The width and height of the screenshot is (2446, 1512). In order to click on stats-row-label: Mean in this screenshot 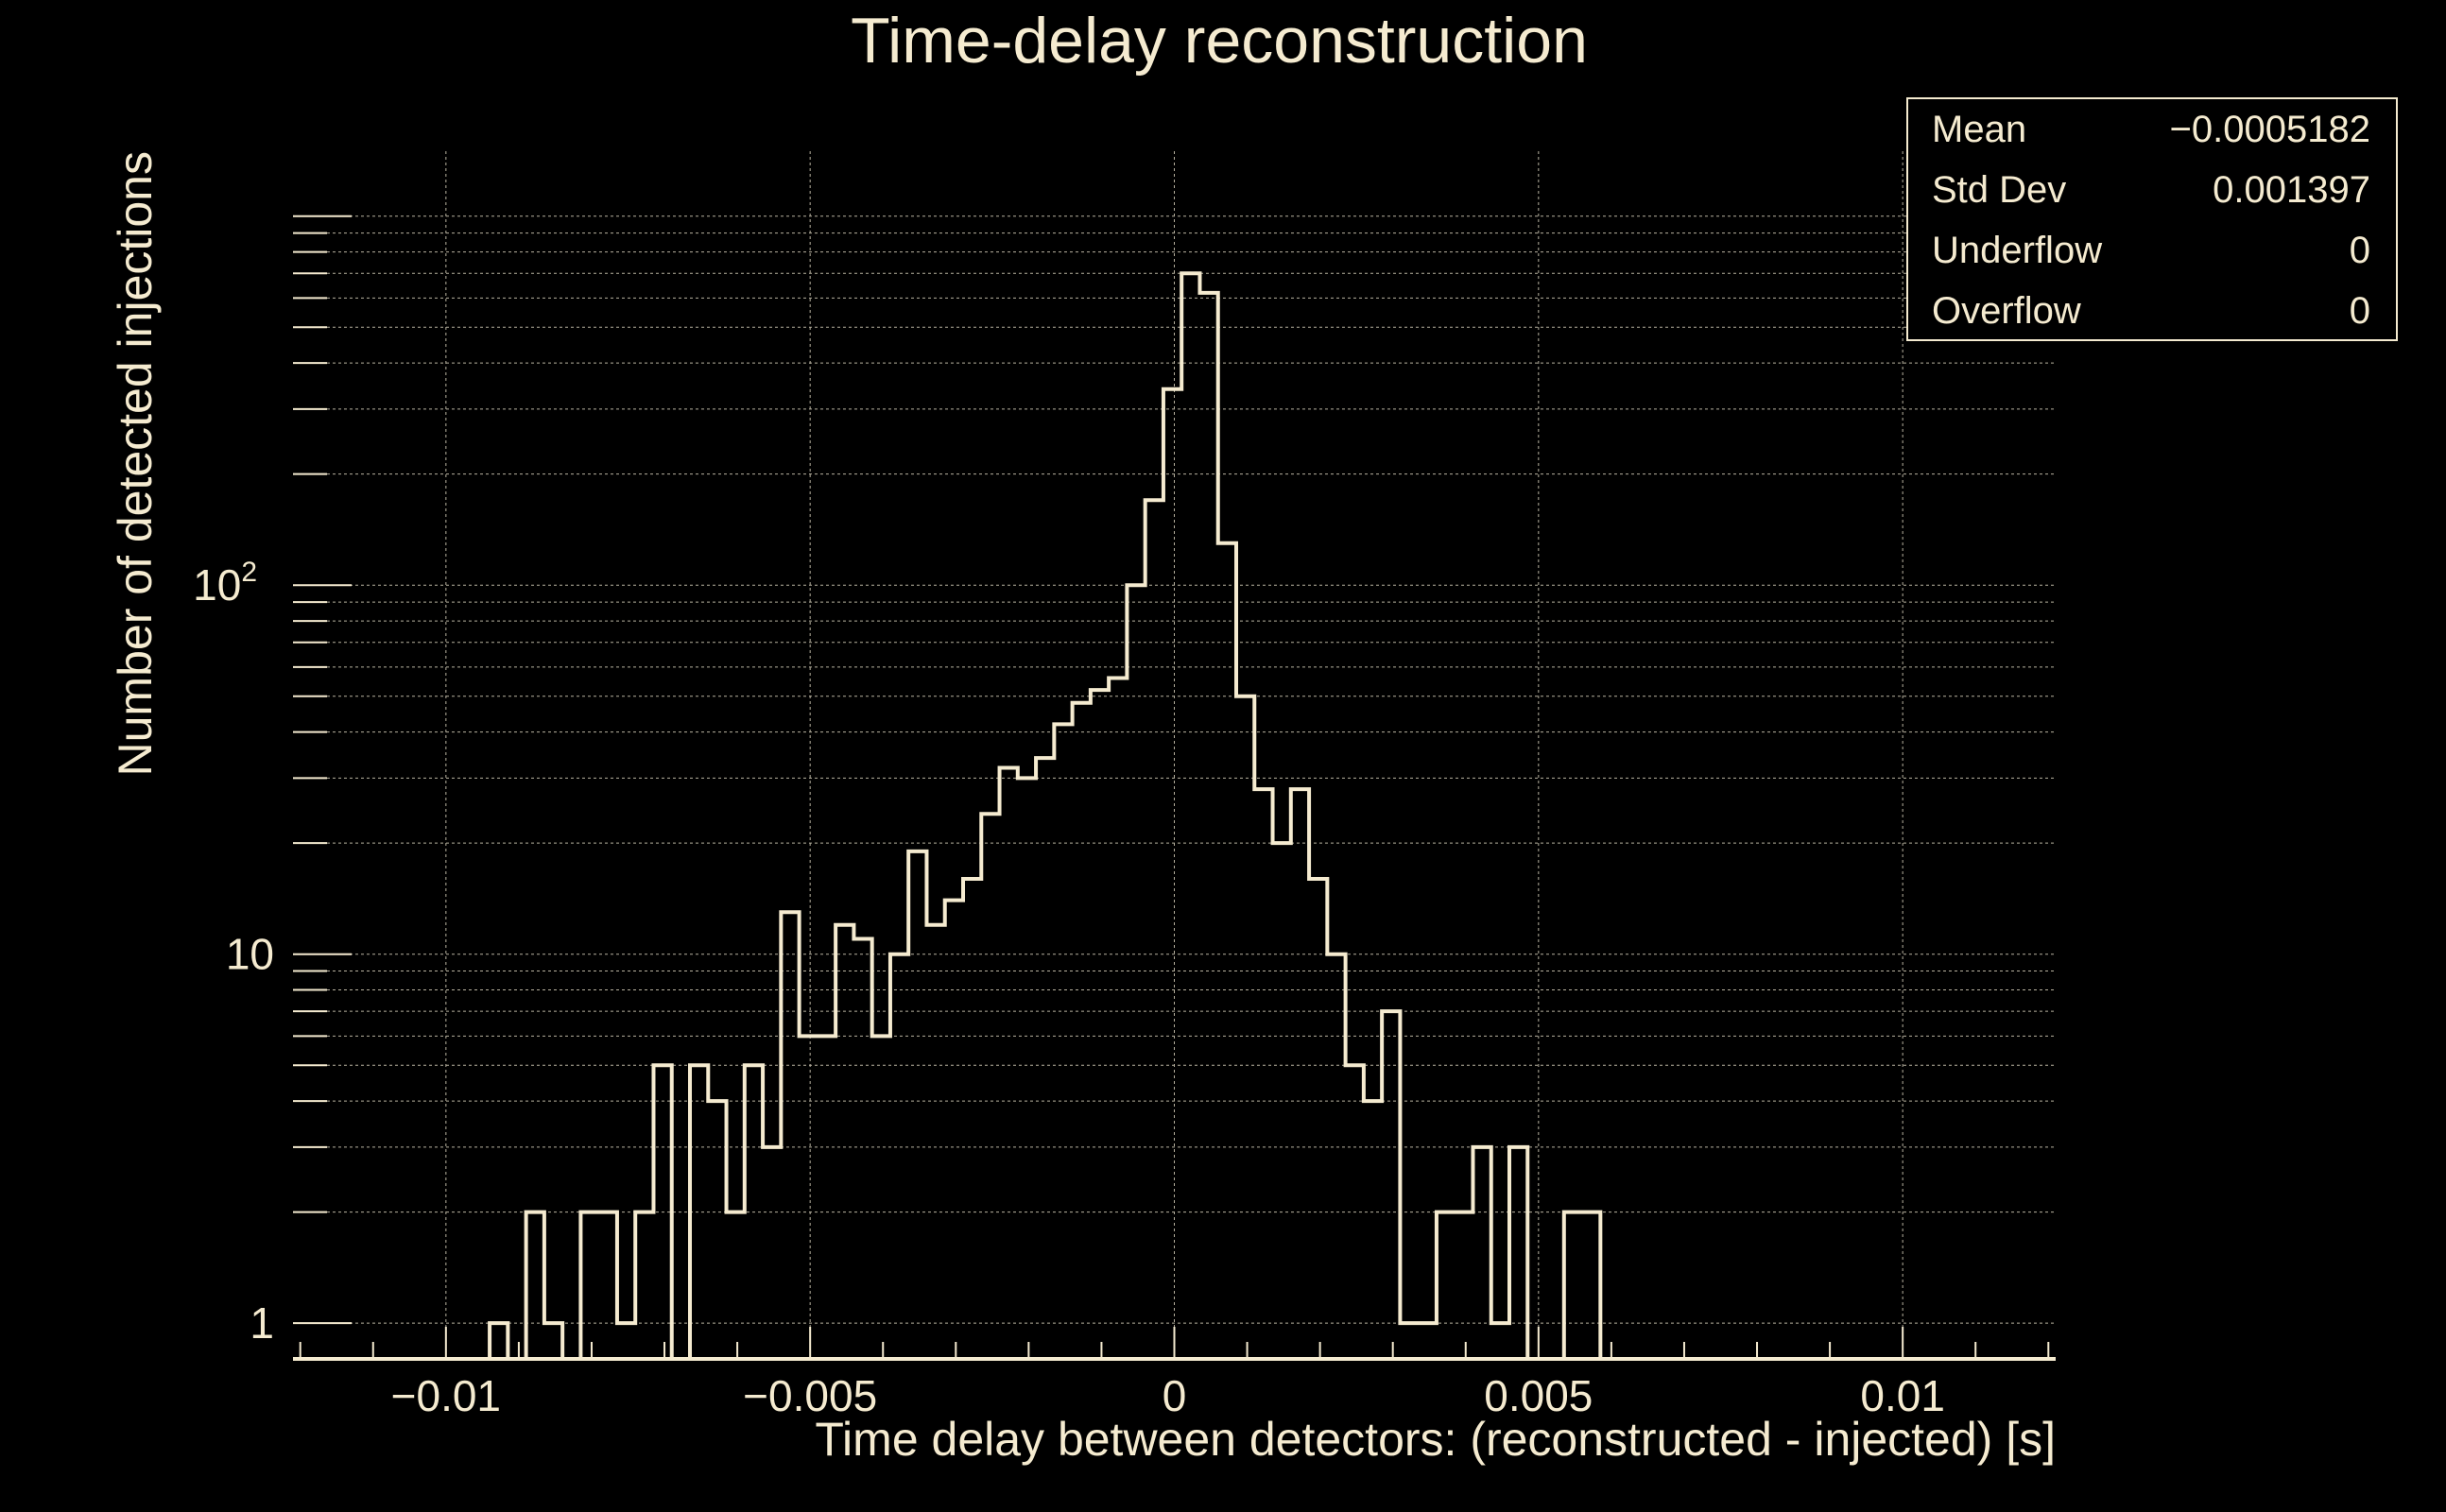, I will do `click(1979, 129)`.